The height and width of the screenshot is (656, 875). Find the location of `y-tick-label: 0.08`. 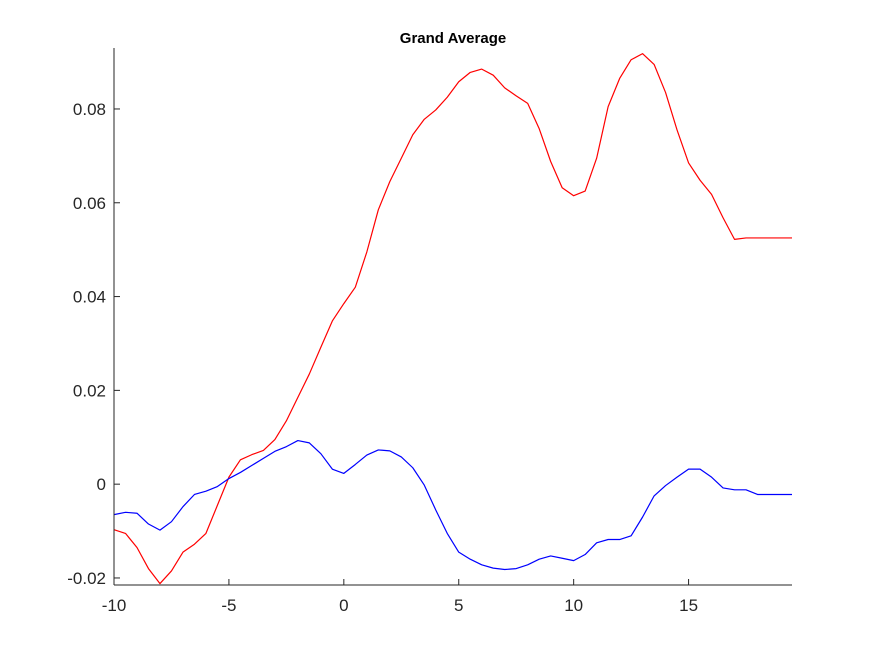

y-tick-label: 0.08 is located at coordinates (89, 109).